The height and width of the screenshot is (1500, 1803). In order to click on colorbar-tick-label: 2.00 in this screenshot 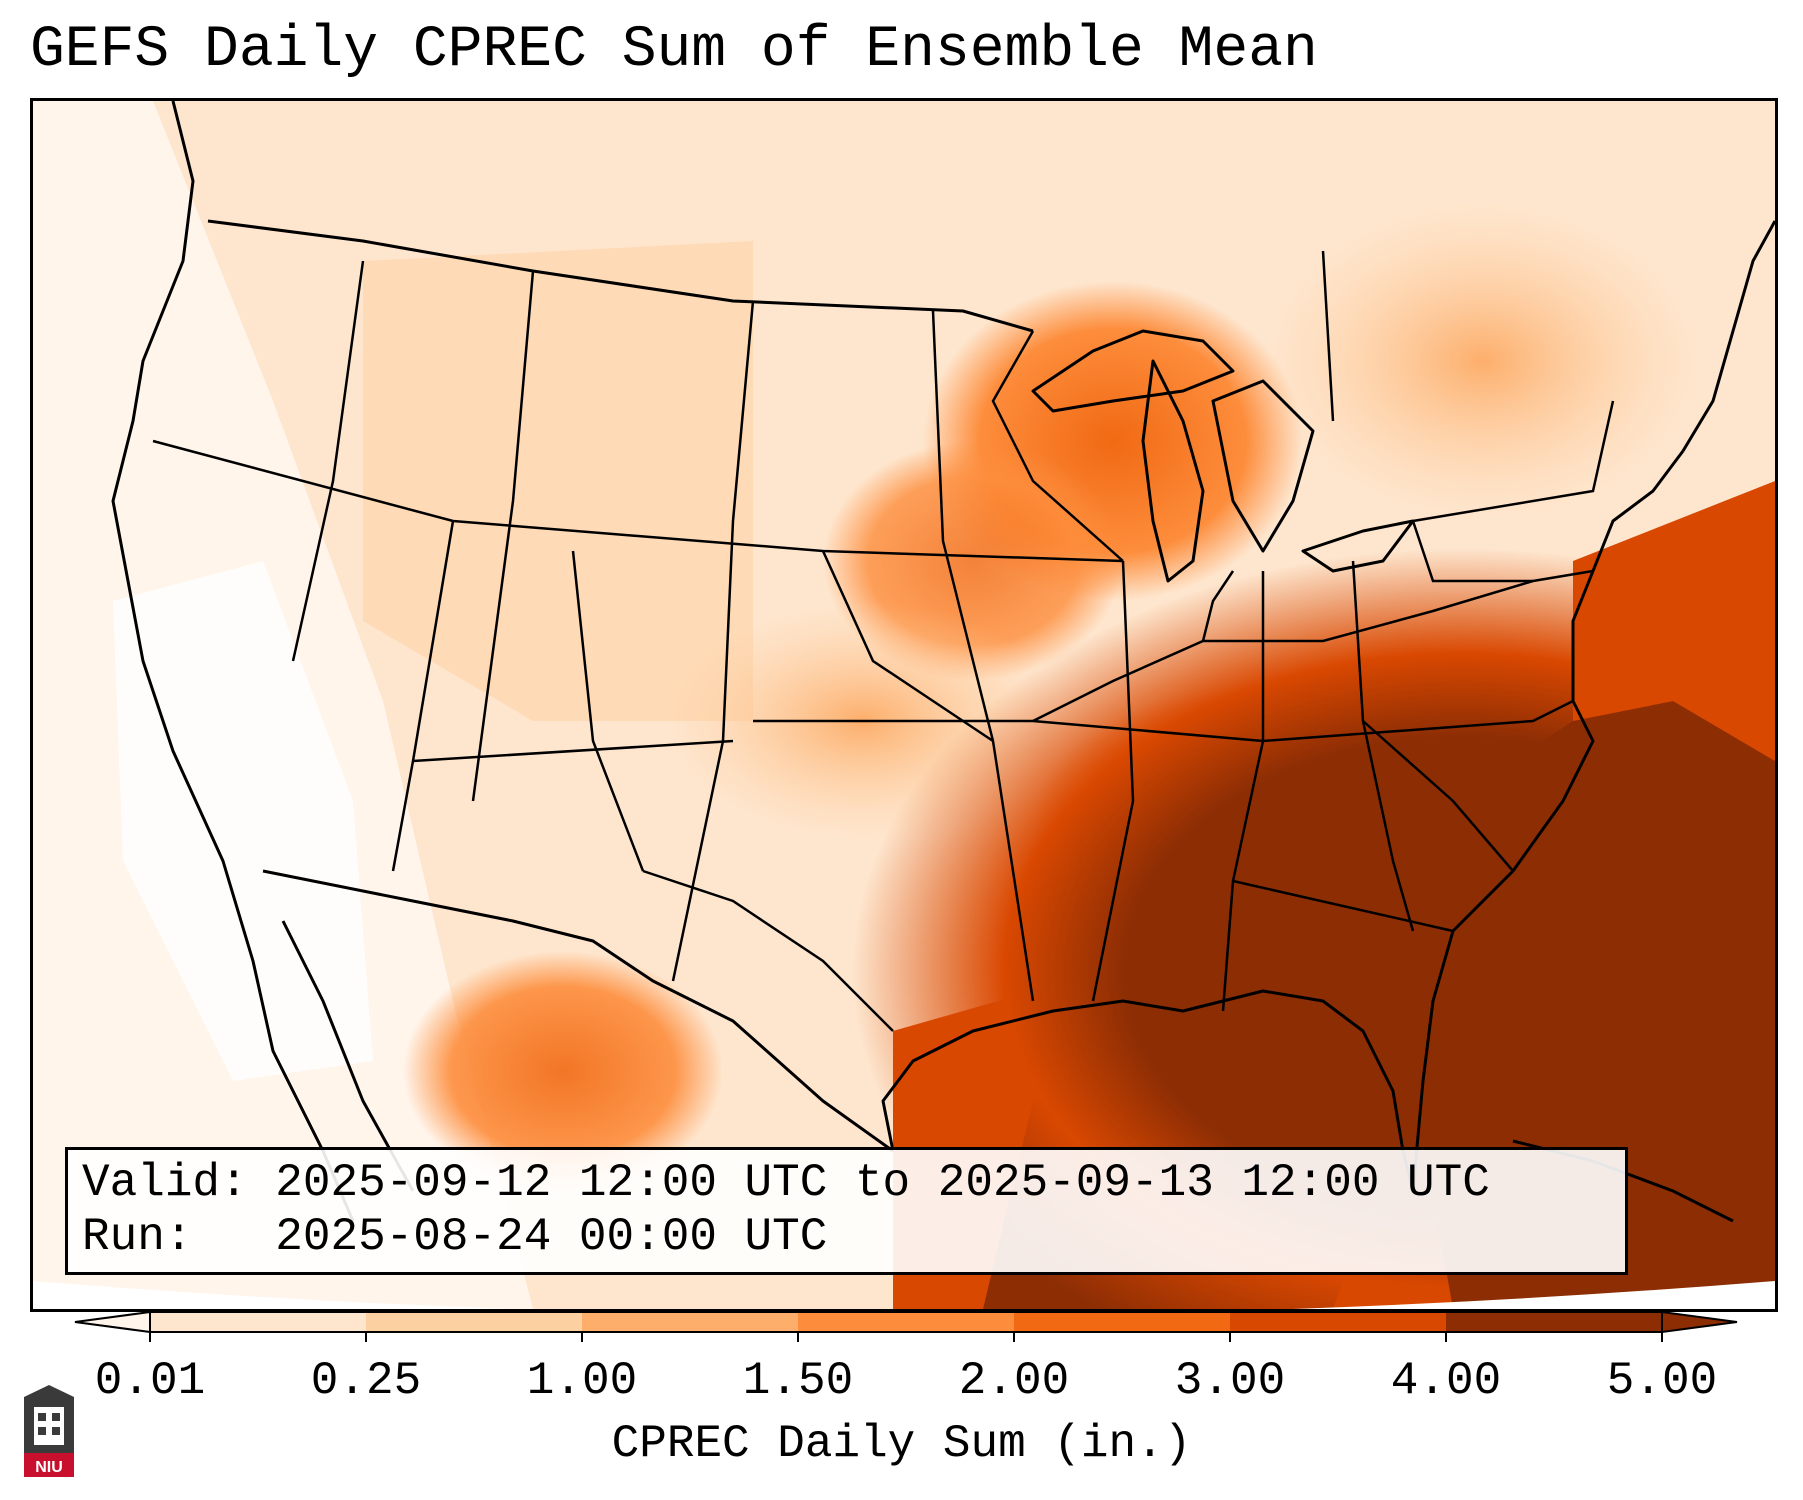, I will do `click(1014, 1381)`.